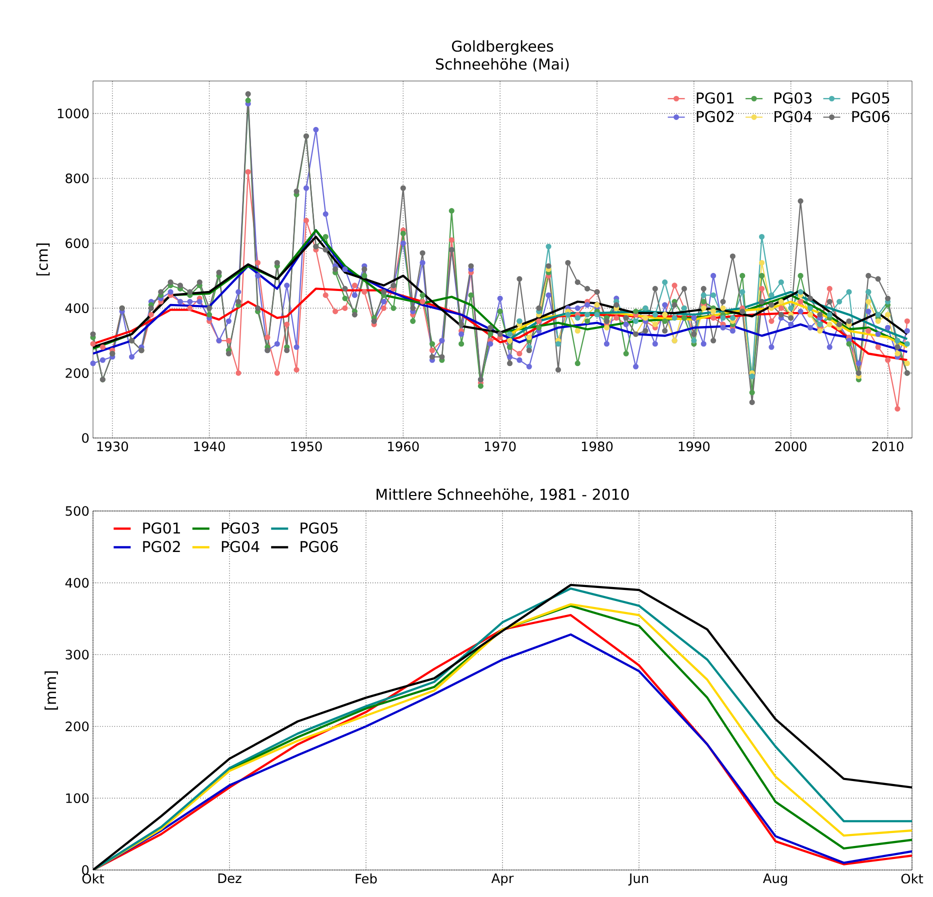 This screenshot has height=897, width=933. What do you see at coordinates (77, 178) in the screenshot?
I see `y-tick-label: 800` at bounding box center [77, 178].